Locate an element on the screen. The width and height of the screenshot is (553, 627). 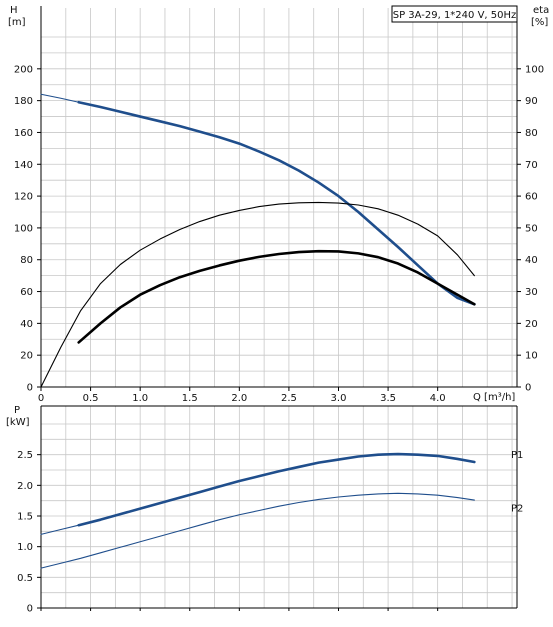
bottom-left-tick-label: 1.5 is located at coordinates (25, 517).